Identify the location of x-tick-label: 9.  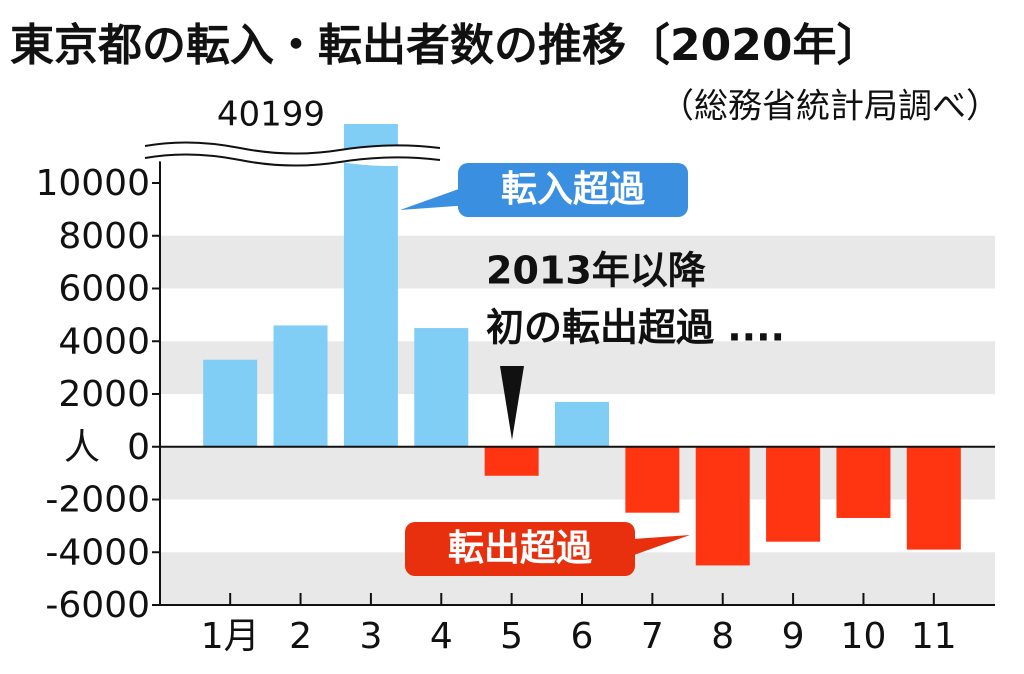
(793, 636).